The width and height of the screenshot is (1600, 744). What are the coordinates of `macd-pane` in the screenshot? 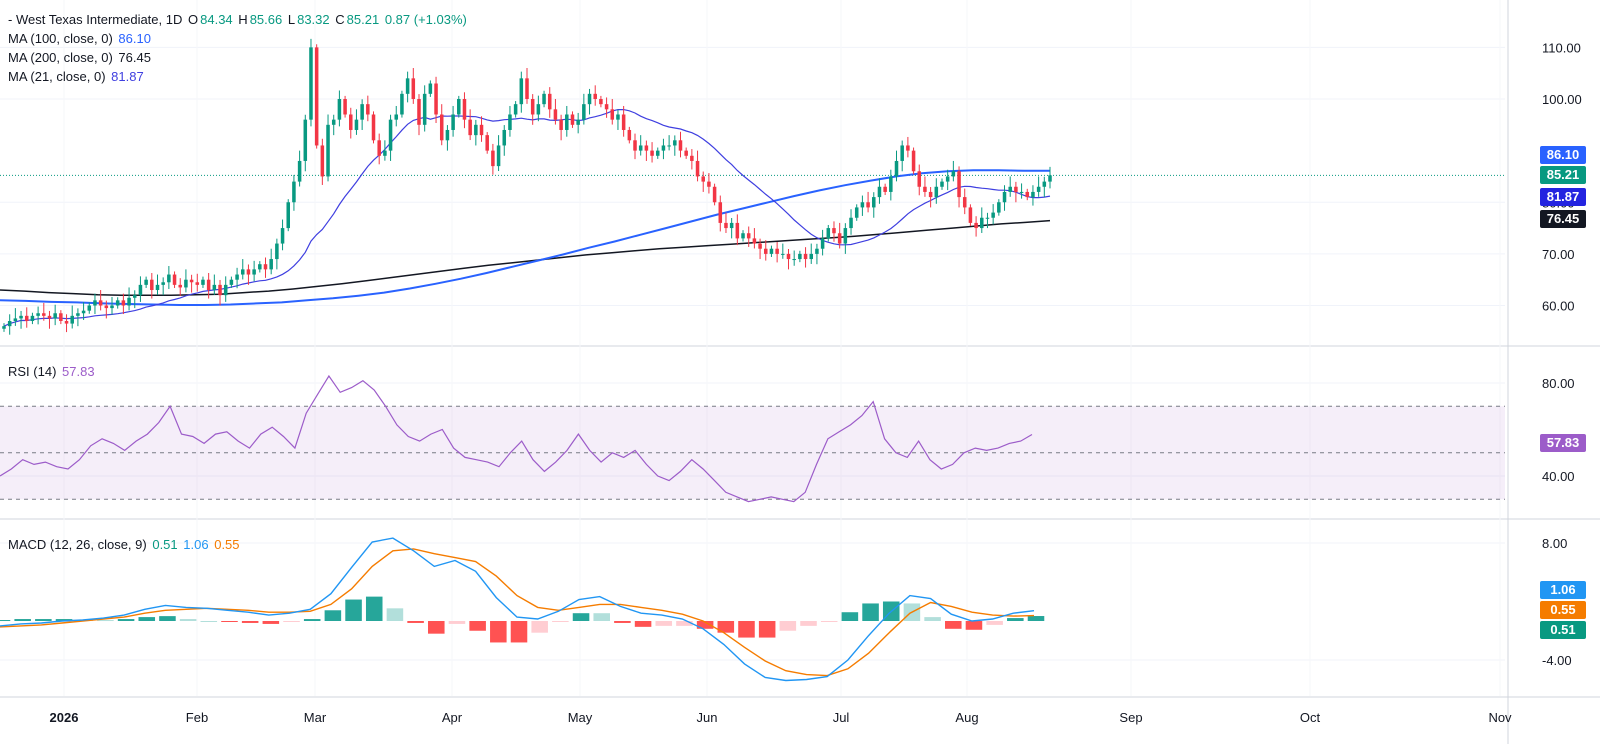 It's located at (522, 609).